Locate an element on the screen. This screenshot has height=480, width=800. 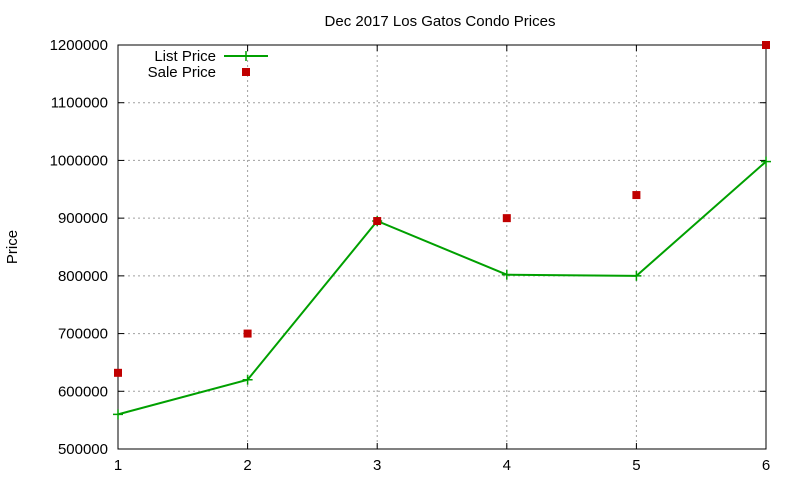
legend-marker-sale-price is located at coordinates (246, 72).